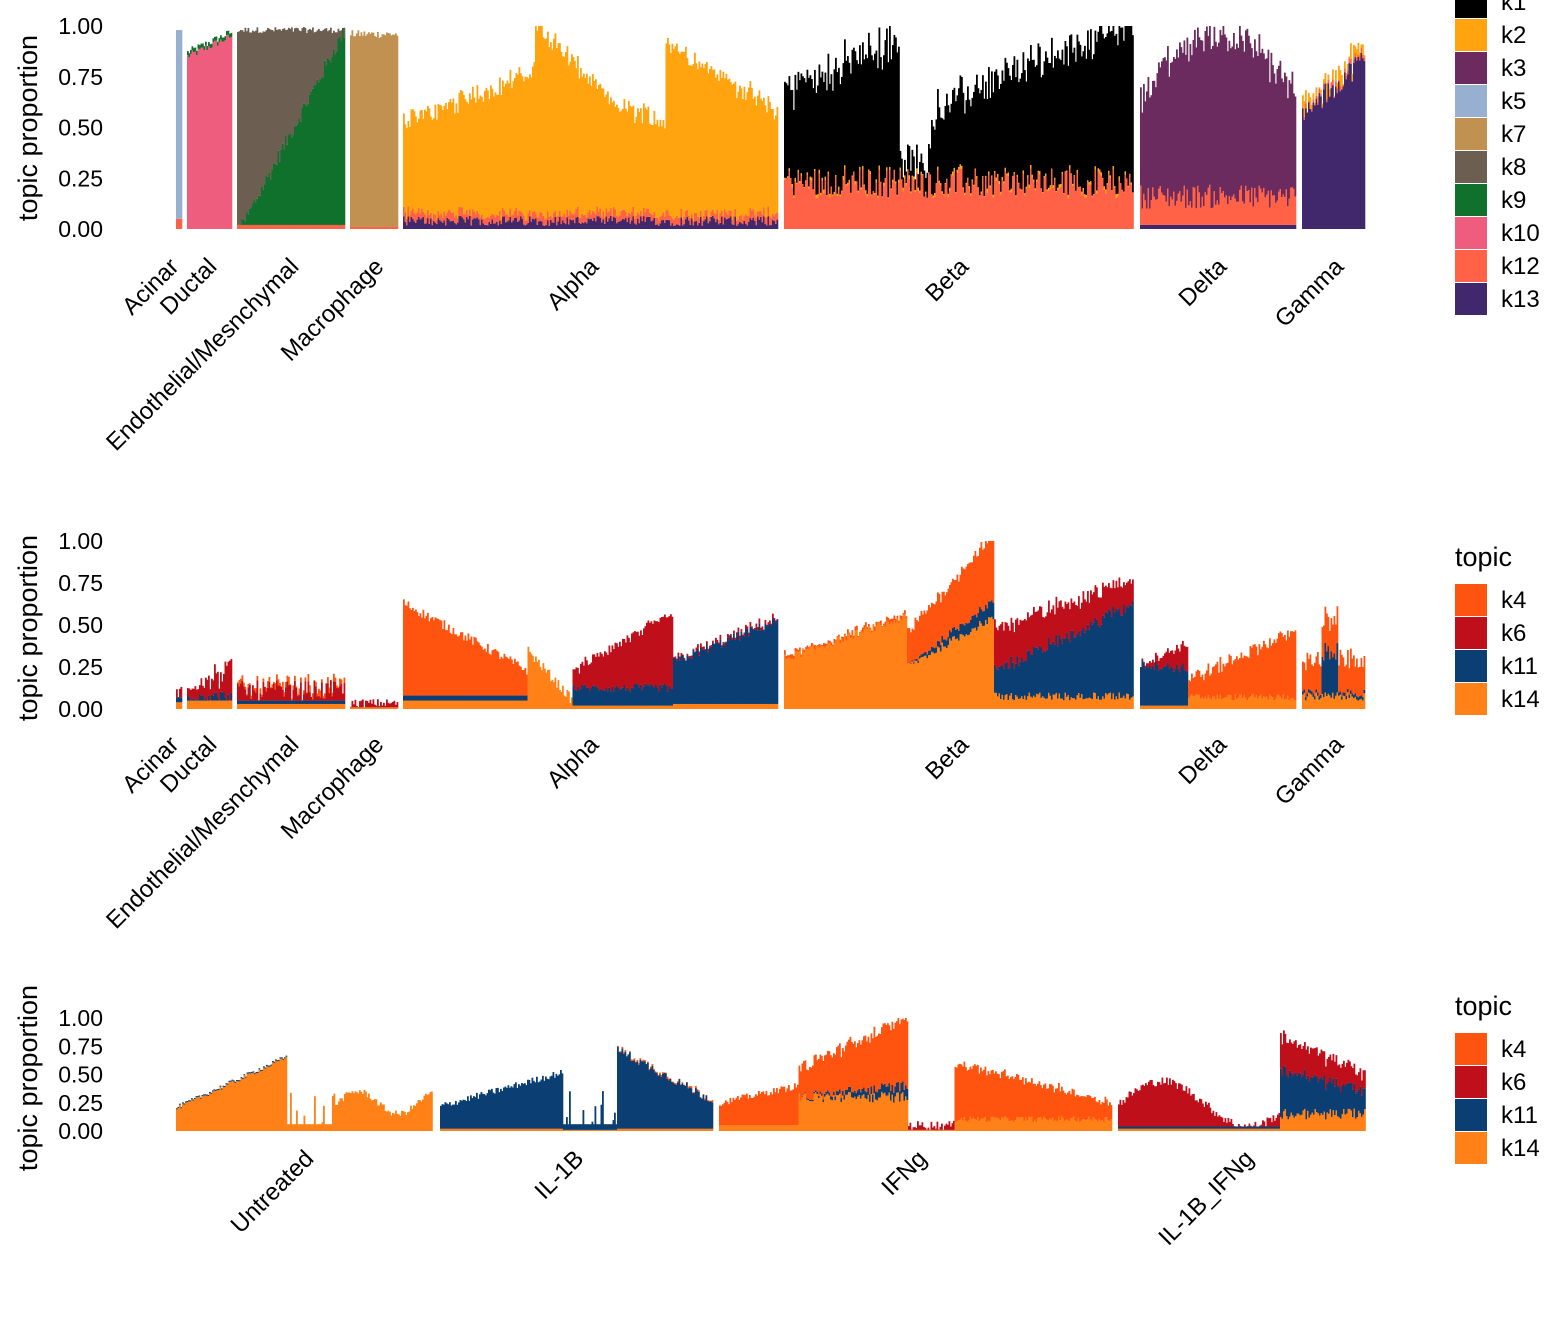 This screenshot has width=1560, height=1320. I want to click on bar-k7, so click(370, 130).